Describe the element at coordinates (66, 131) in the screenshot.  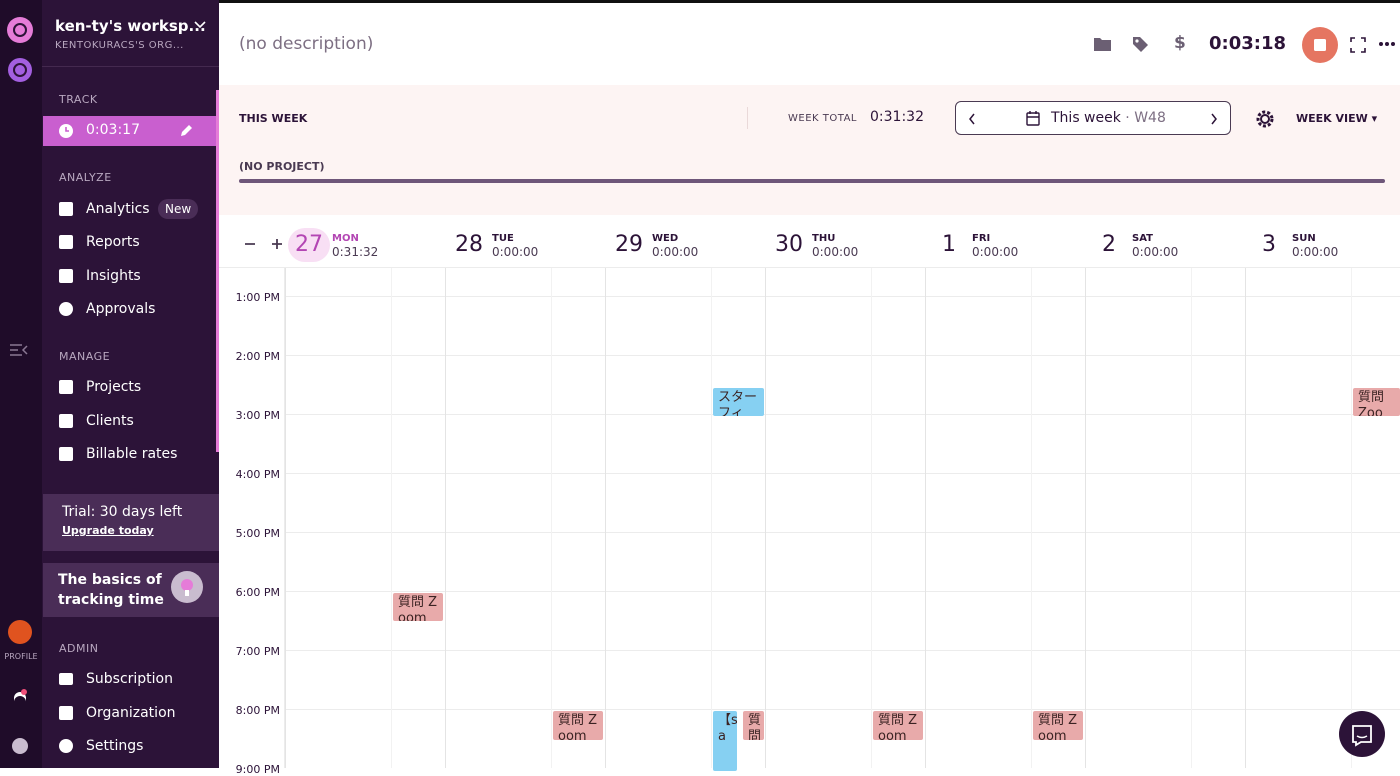
I see `clock-icon` at that location.